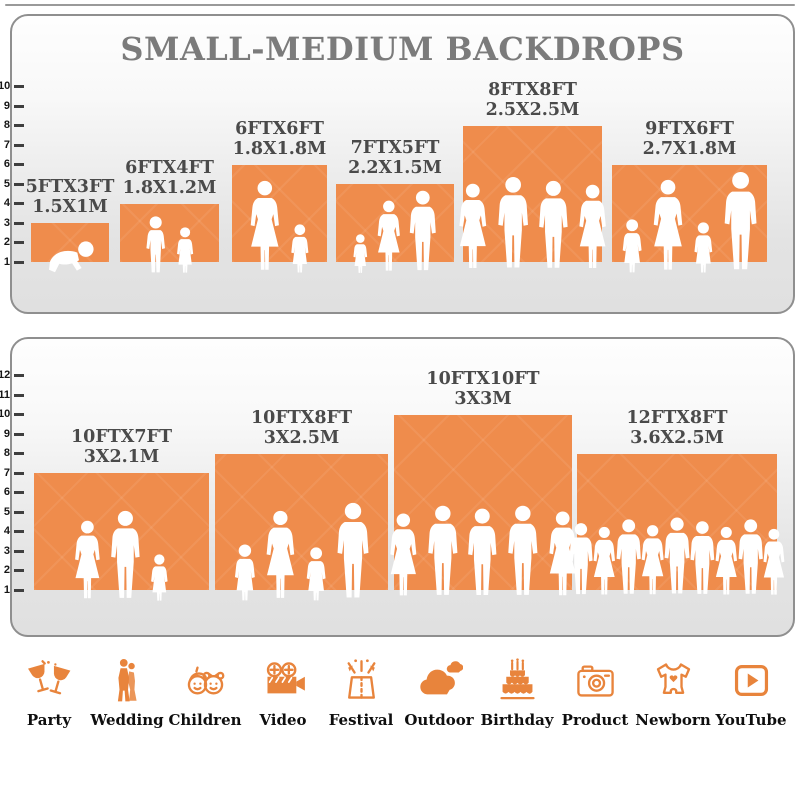 Image resolution: width=800 pixels, height=800 pixels. What do you see at coordinates (121, 437) in the screenshot?
I see `backdrop-size-ft: 10FTX7FT` at bounding box center [121, 437].